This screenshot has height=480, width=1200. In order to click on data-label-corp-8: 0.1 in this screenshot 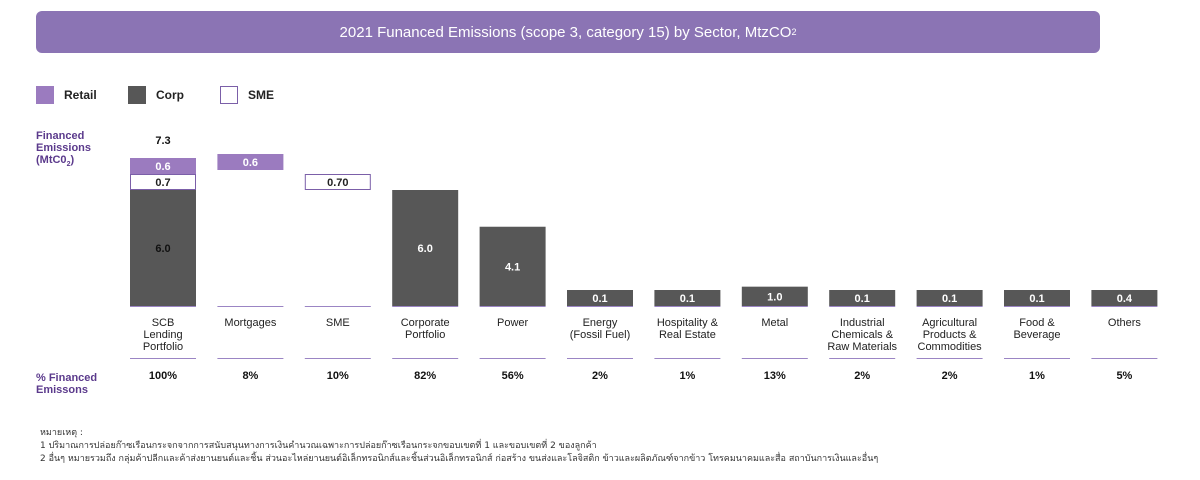, I will do `click(862, 299)`.